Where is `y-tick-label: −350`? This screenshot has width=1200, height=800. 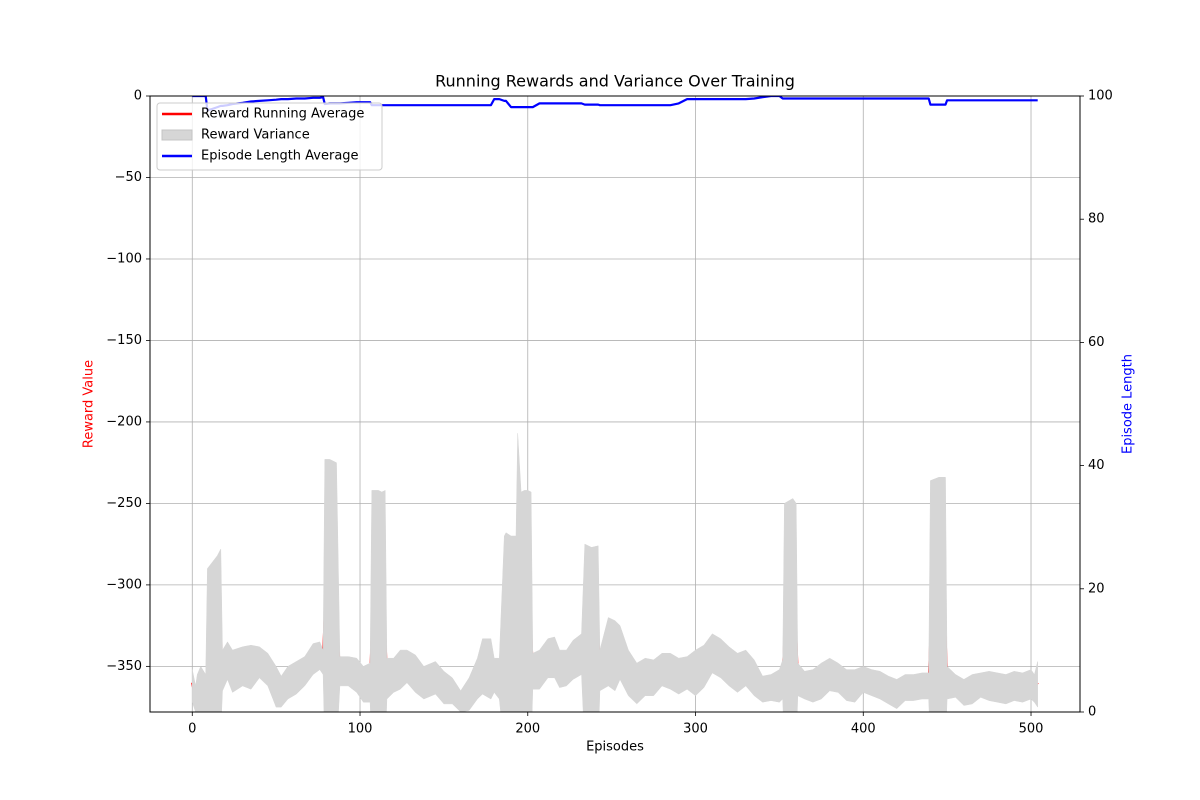 y-tick-label: −350 is located at coordinates (124, 666).